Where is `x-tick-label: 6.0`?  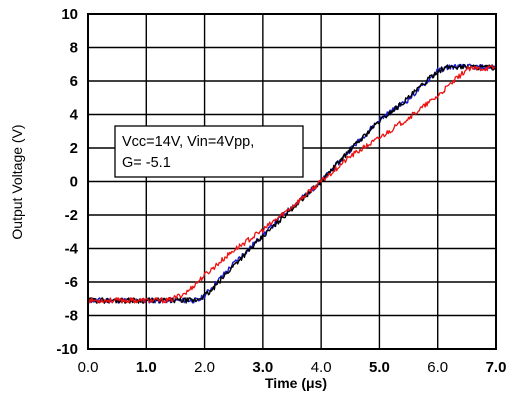
x-tick-label: 6.0 is located at coordinates (437, 367).